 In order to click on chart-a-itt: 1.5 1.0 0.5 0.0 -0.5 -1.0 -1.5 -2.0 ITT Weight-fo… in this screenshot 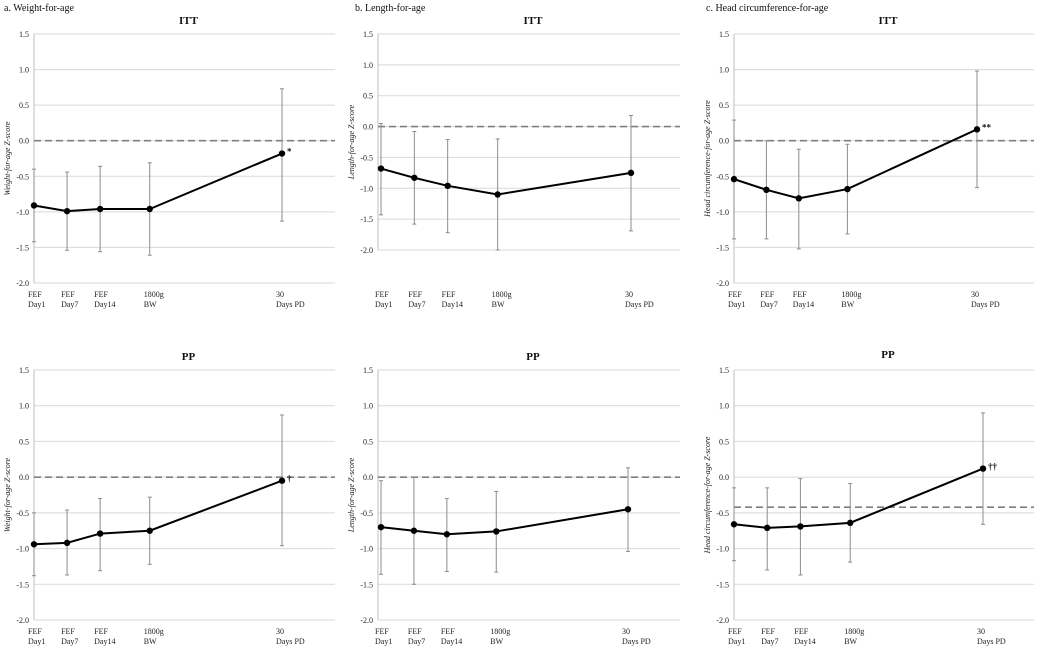, I will do `click(169, 162)`.